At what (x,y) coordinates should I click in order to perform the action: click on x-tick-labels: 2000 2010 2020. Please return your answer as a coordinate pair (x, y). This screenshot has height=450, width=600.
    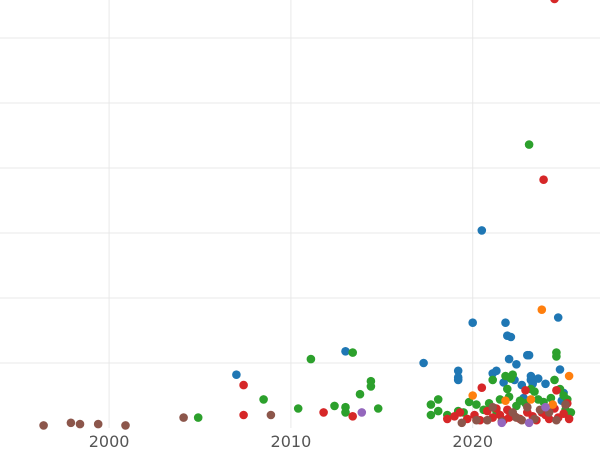
    Looking at the image, I should click on (291, 441).